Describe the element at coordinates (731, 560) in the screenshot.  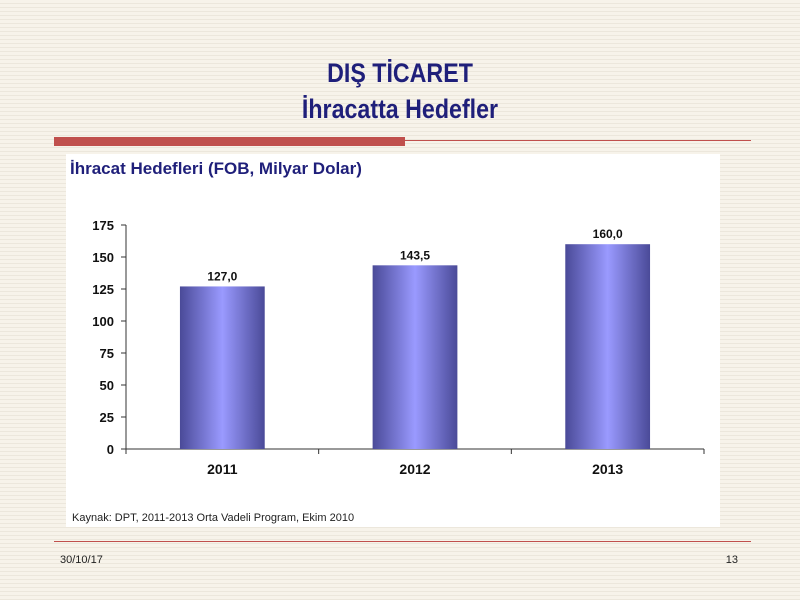
I see `page-number: 13` at that location.